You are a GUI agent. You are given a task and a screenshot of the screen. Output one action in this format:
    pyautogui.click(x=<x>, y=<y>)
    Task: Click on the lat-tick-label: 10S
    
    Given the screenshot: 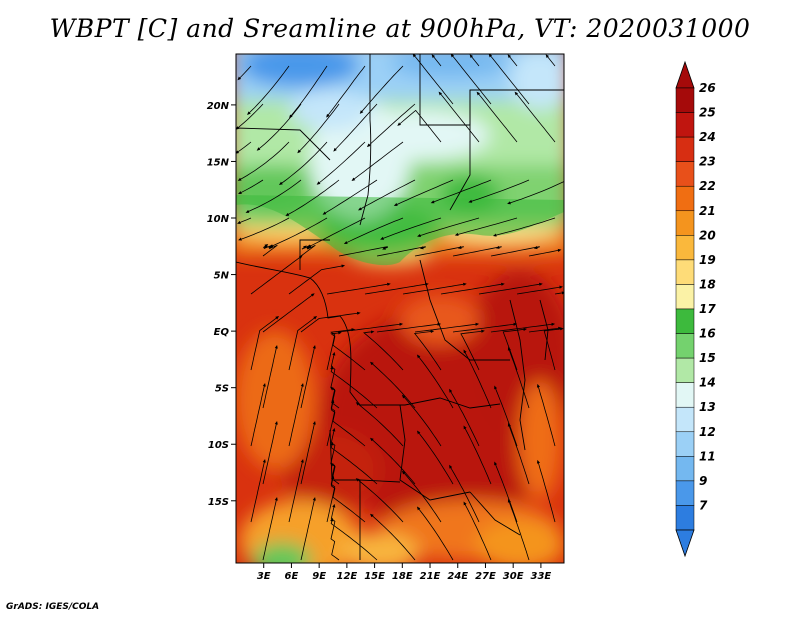 What is the action you would take?
    pyautogui.click(x=218, y=445)
    